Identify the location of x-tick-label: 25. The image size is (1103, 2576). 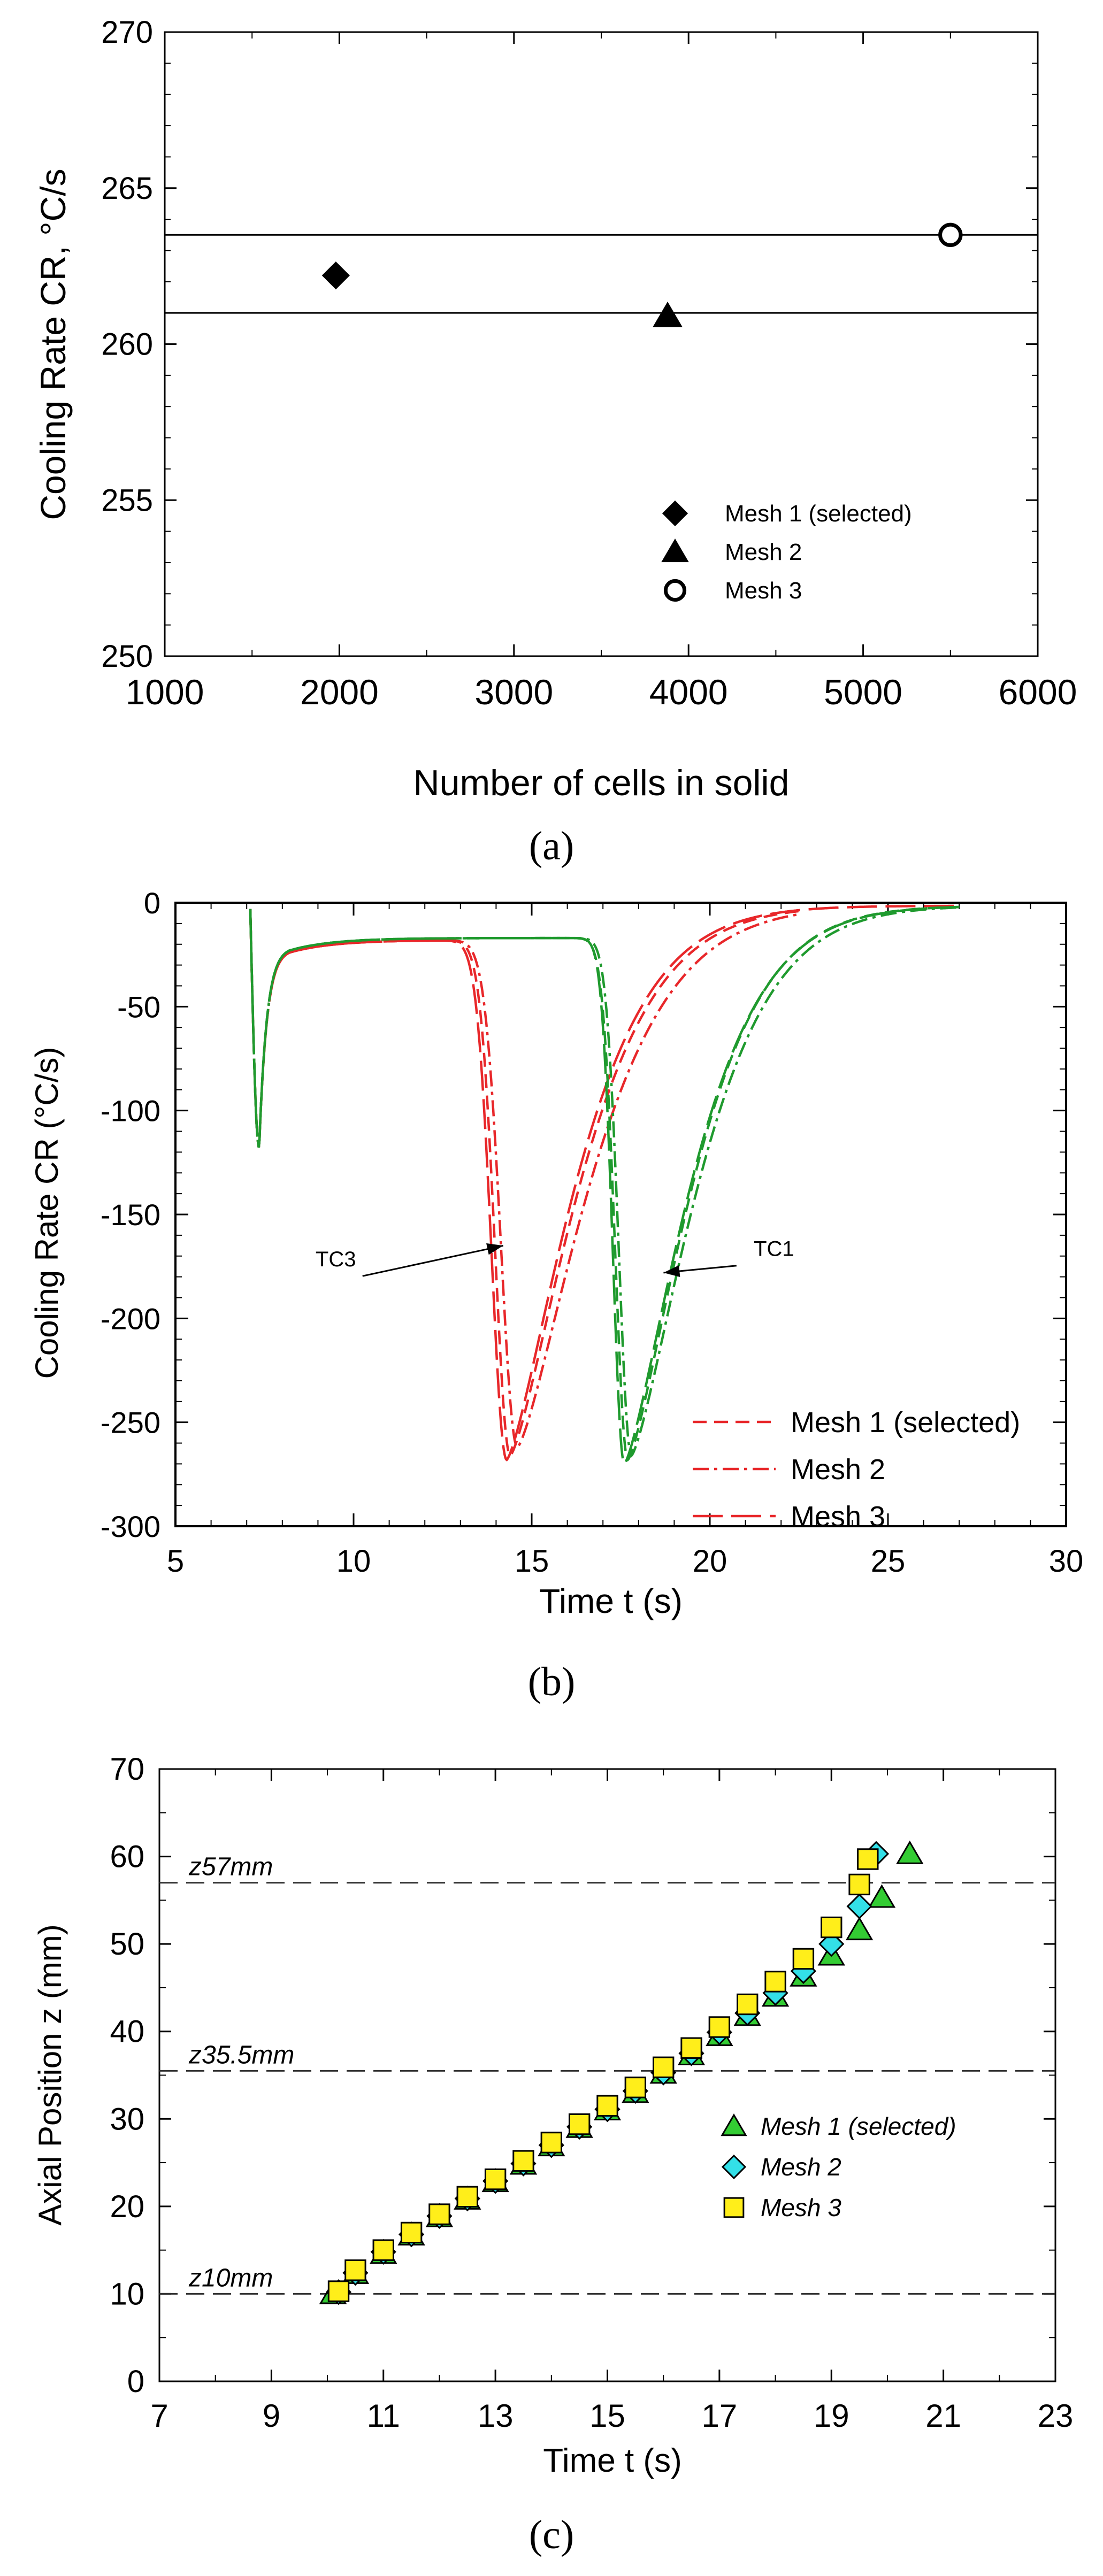
(888, 1561).